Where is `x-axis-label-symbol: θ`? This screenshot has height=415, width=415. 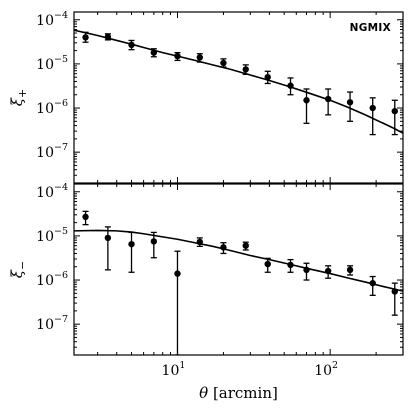 x-axis-label-symbol: θ is located at coordinates (203, 393).